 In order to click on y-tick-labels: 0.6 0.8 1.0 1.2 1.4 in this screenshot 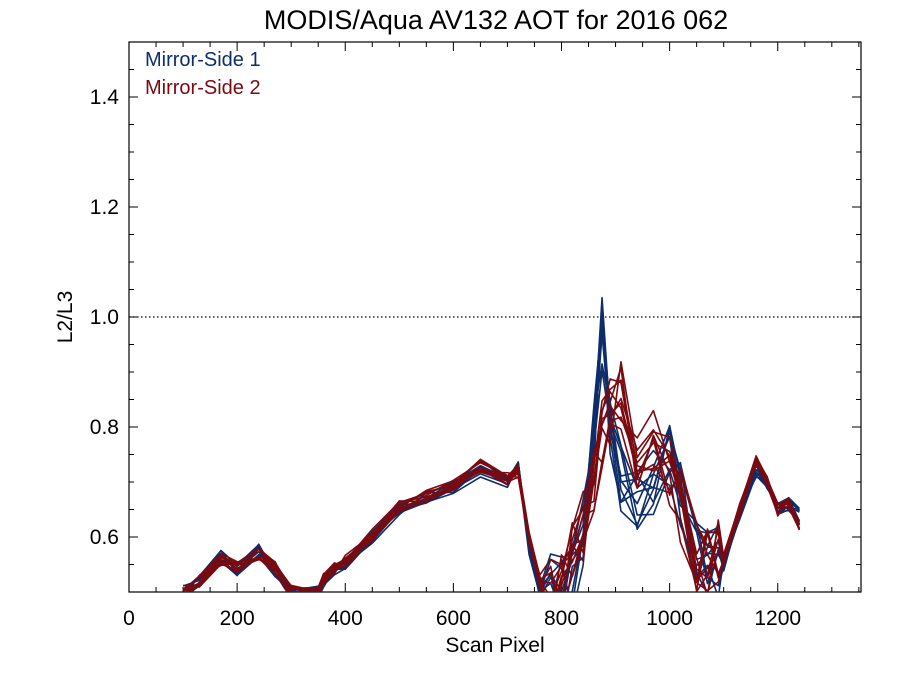, I will do `click(105, 317)`.